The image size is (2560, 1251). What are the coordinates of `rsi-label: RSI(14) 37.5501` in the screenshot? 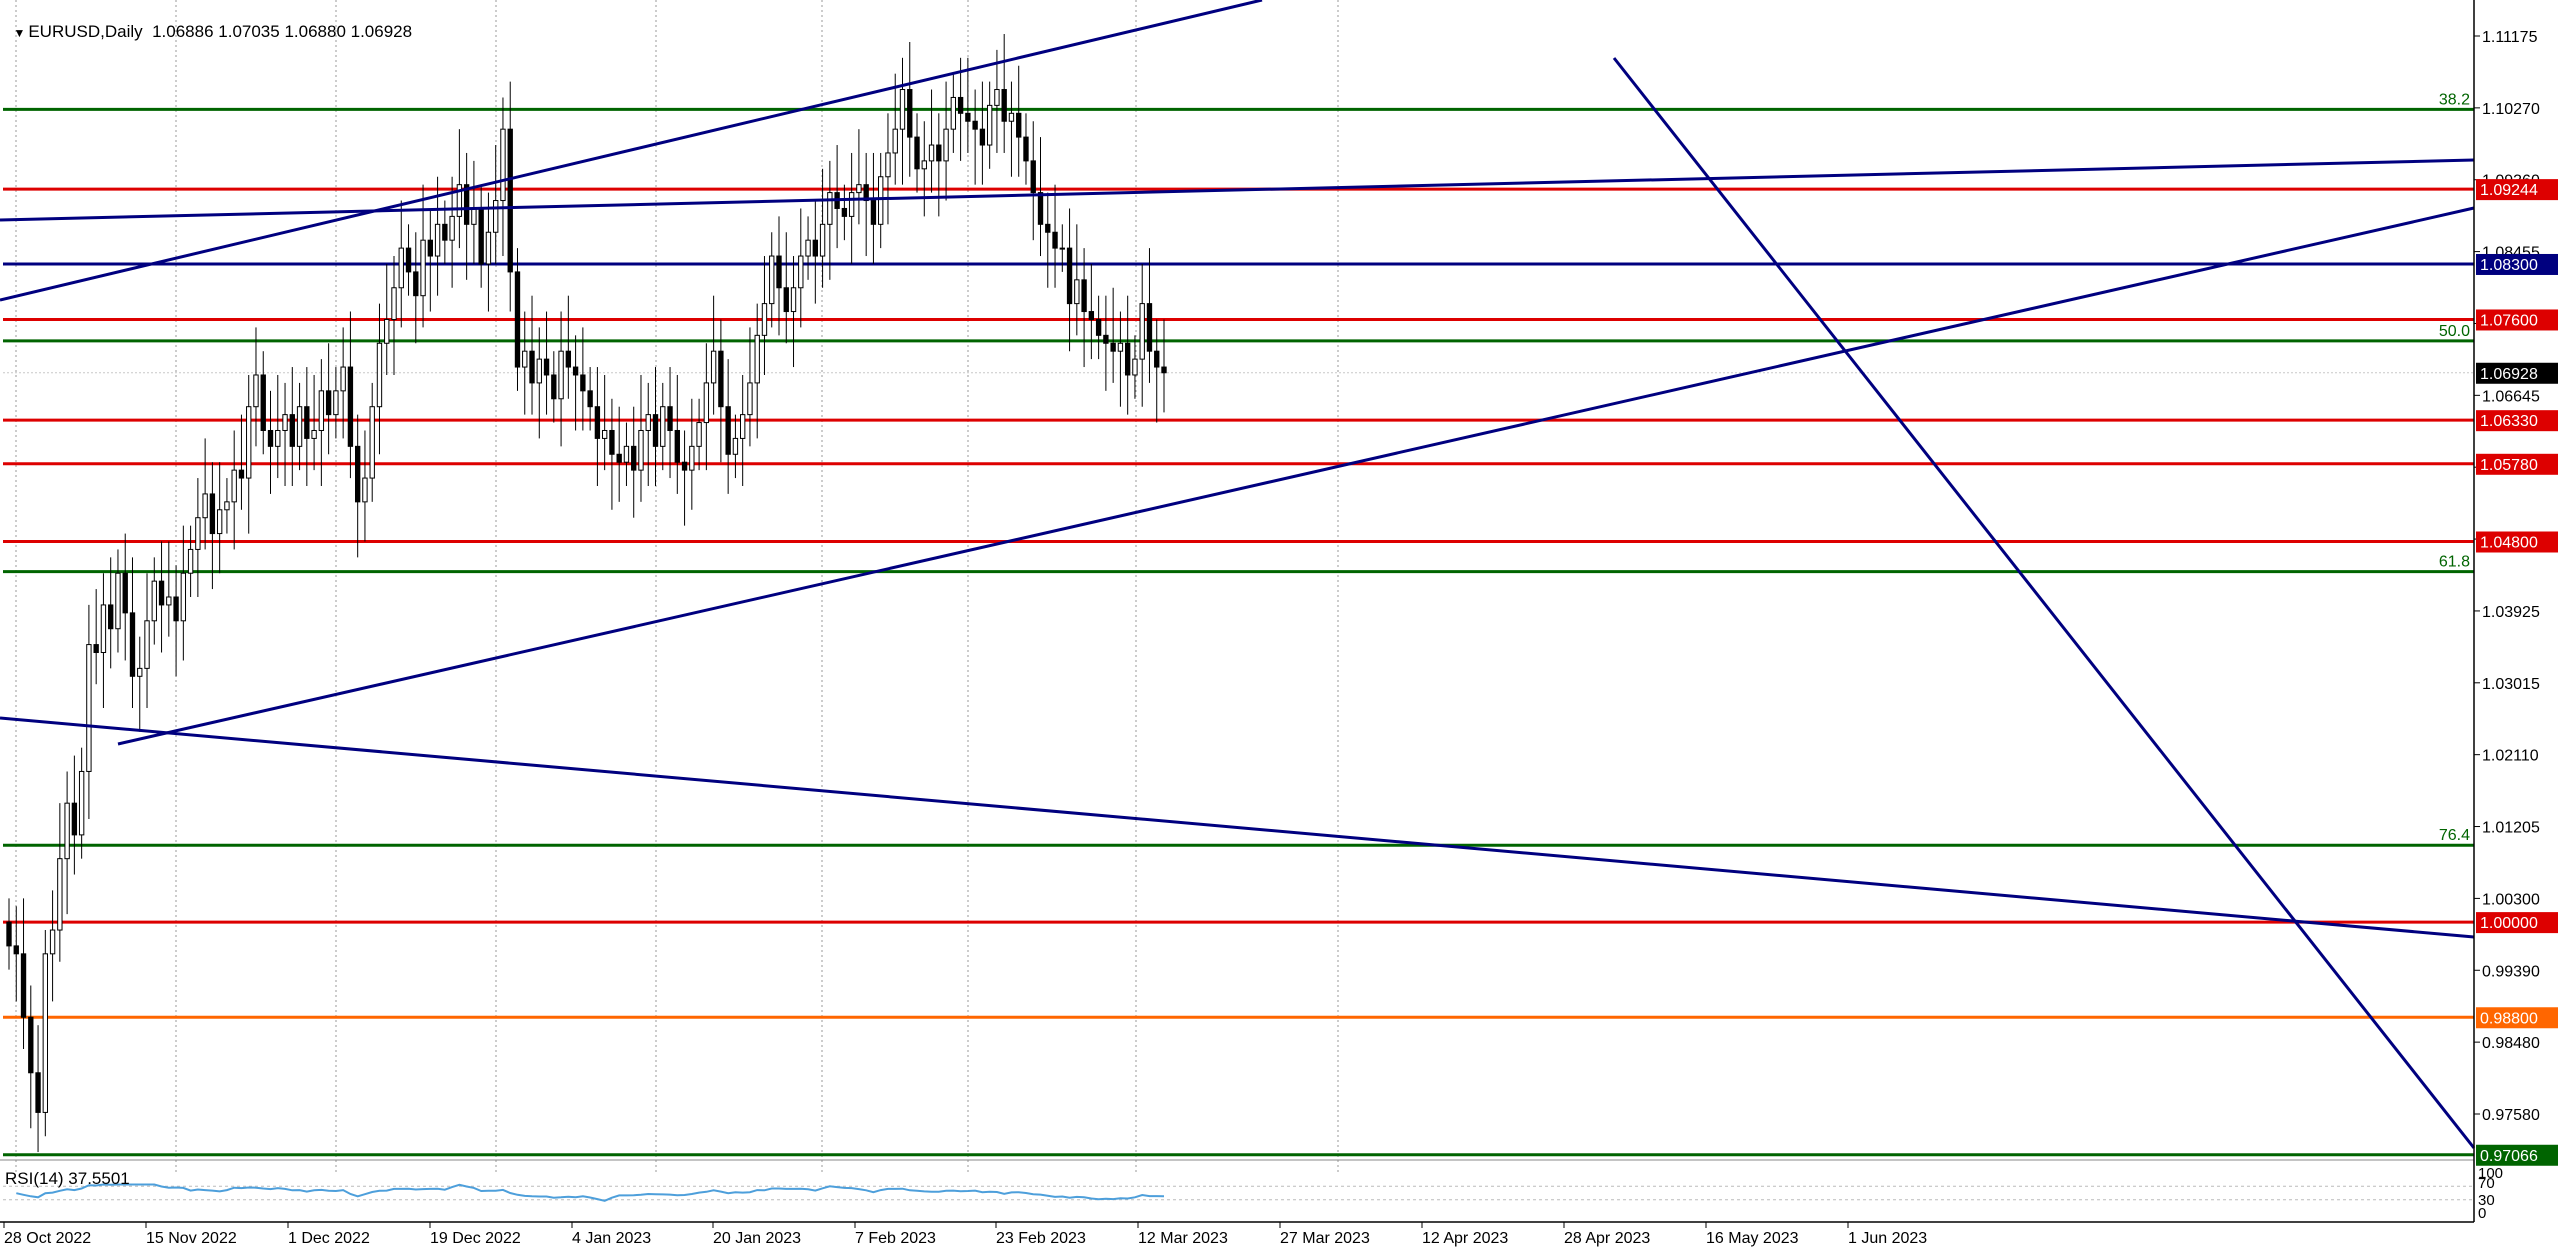 It's located at (67, 1178).